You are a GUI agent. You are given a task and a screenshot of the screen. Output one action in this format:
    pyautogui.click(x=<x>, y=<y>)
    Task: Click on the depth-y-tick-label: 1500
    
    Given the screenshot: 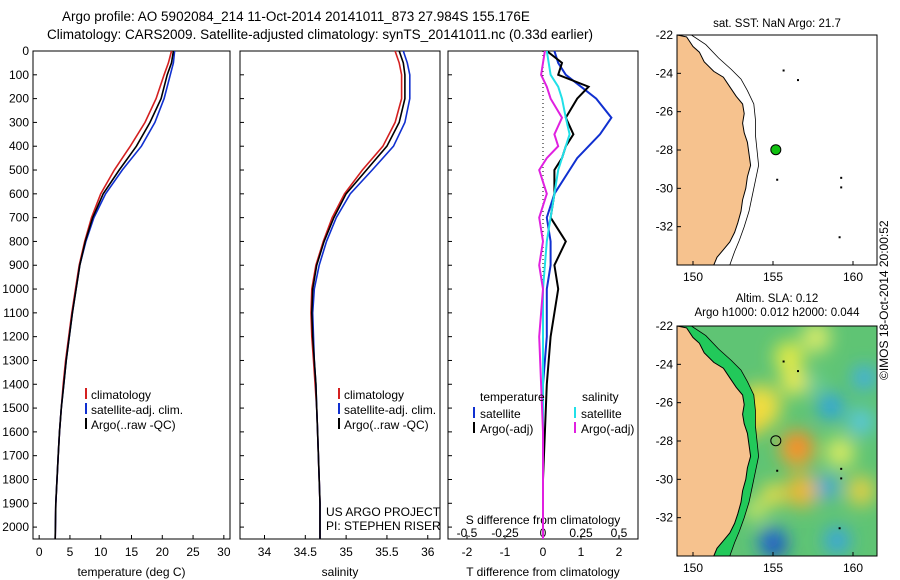 What is the action you would take?
    pyautogui.click(x=15, y=408)
    